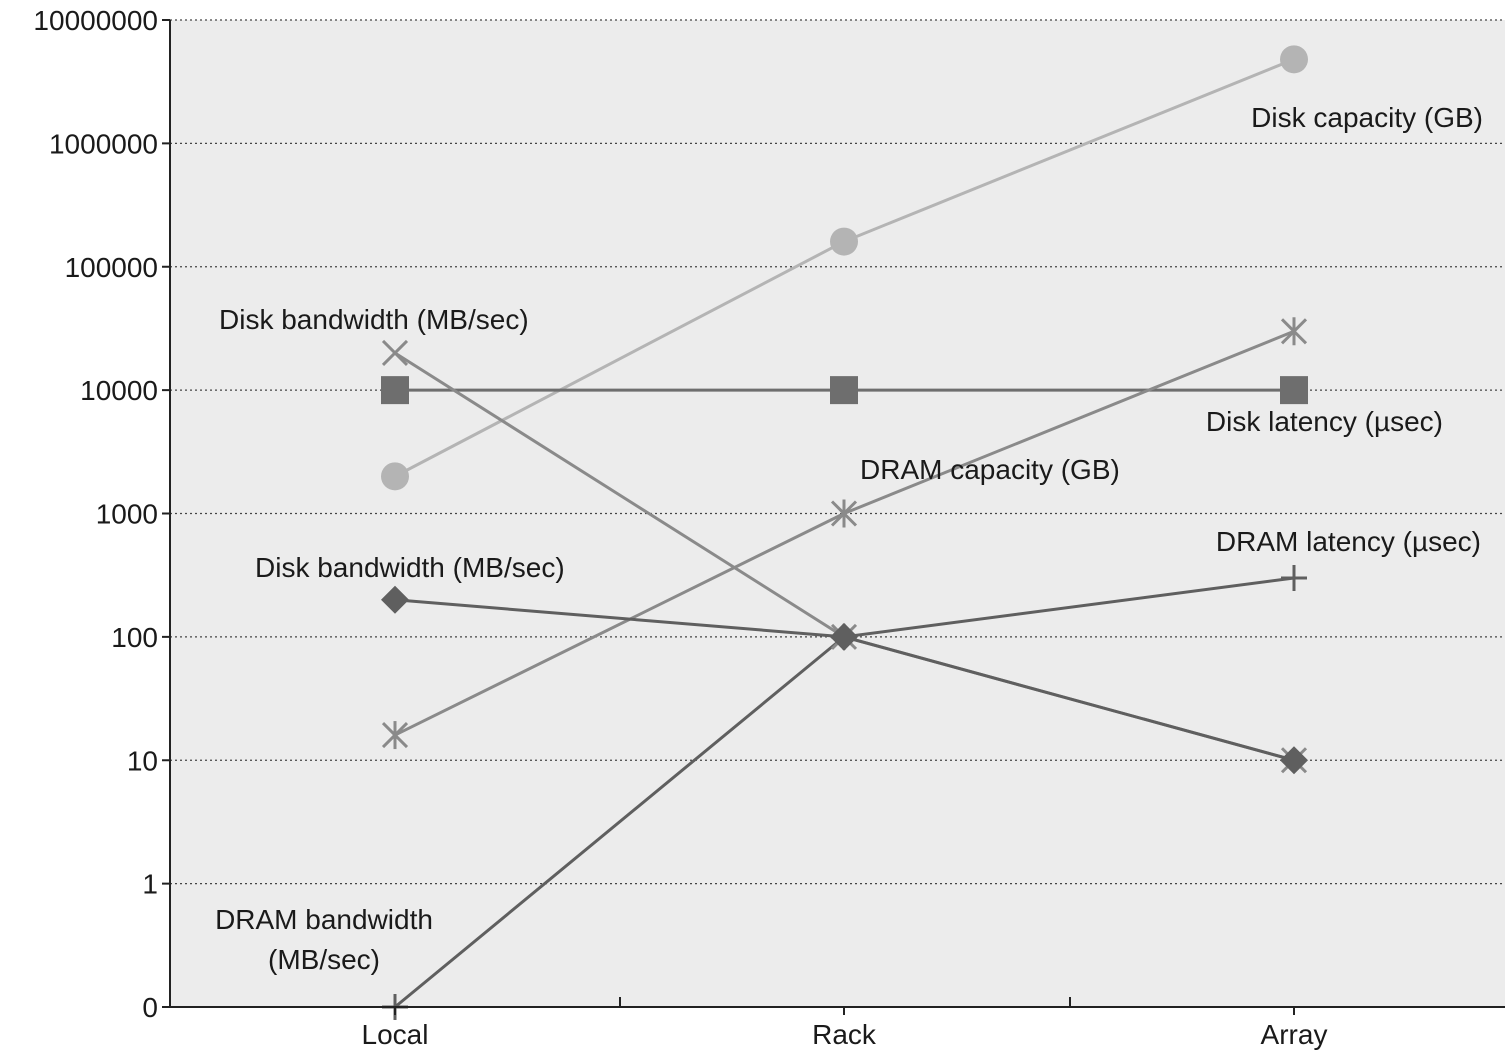  What do you see at coordinates (395, 1034) in the screenshot?
I see `x-tick-label: Local` at bounding box center [395, 1034].